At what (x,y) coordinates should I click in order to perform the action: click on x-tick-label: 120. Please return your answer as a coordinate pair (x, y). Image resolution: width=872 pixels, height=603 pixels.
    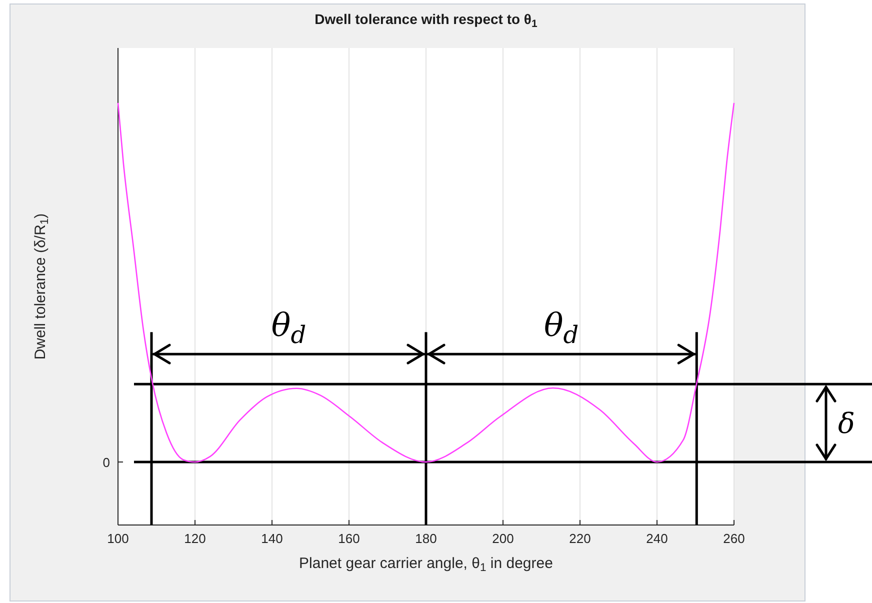
    Looking at the image, I should click on (195, 538).